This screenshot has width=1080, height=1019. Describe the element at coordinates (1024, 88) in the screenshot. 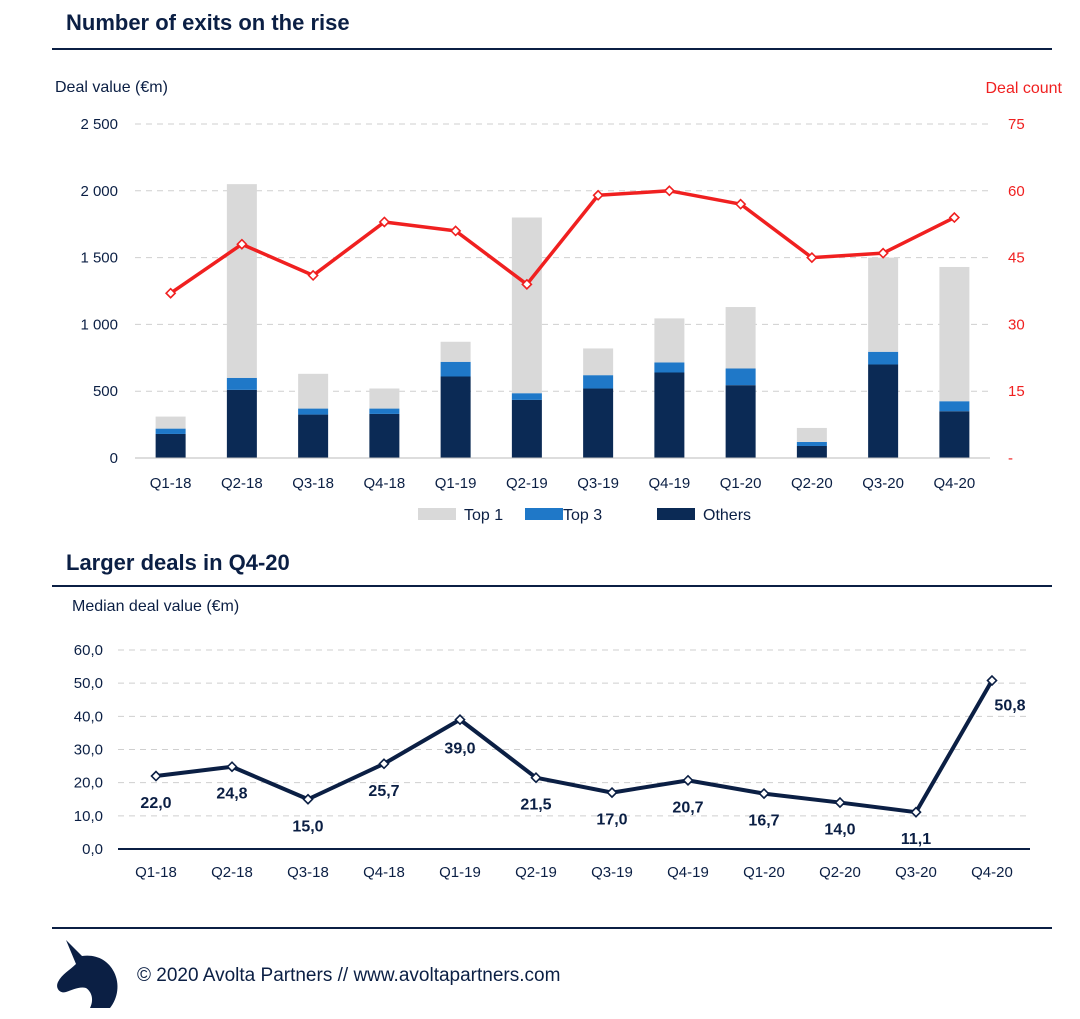

I see `y2-axis-label: Deal count` at that location.